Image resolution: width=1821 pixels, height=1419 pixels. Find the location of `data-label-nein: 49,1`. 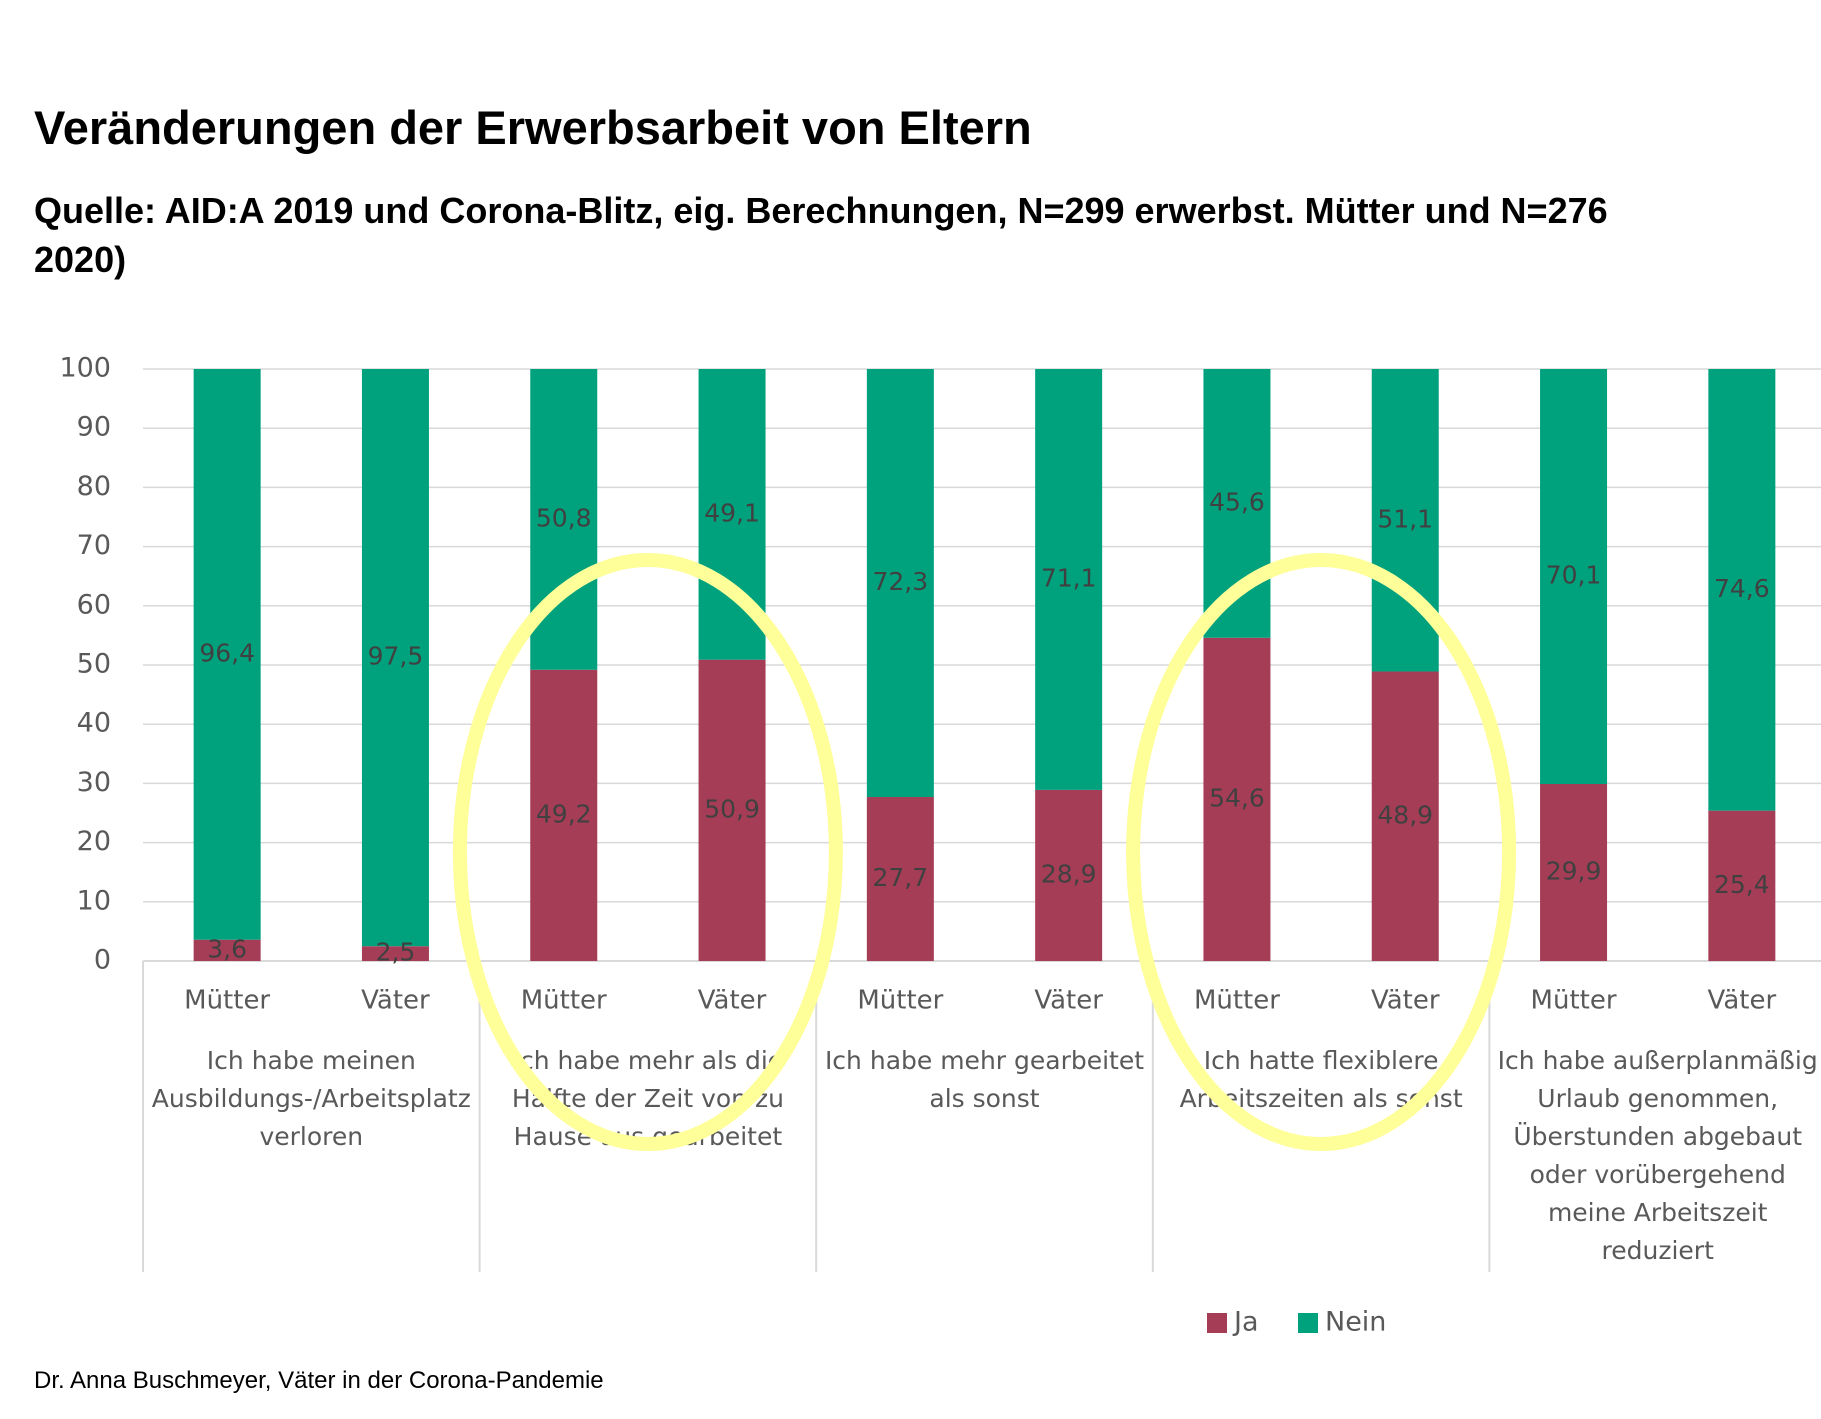

data-label-nein: 49,1 is located at coordinates (732, 512).